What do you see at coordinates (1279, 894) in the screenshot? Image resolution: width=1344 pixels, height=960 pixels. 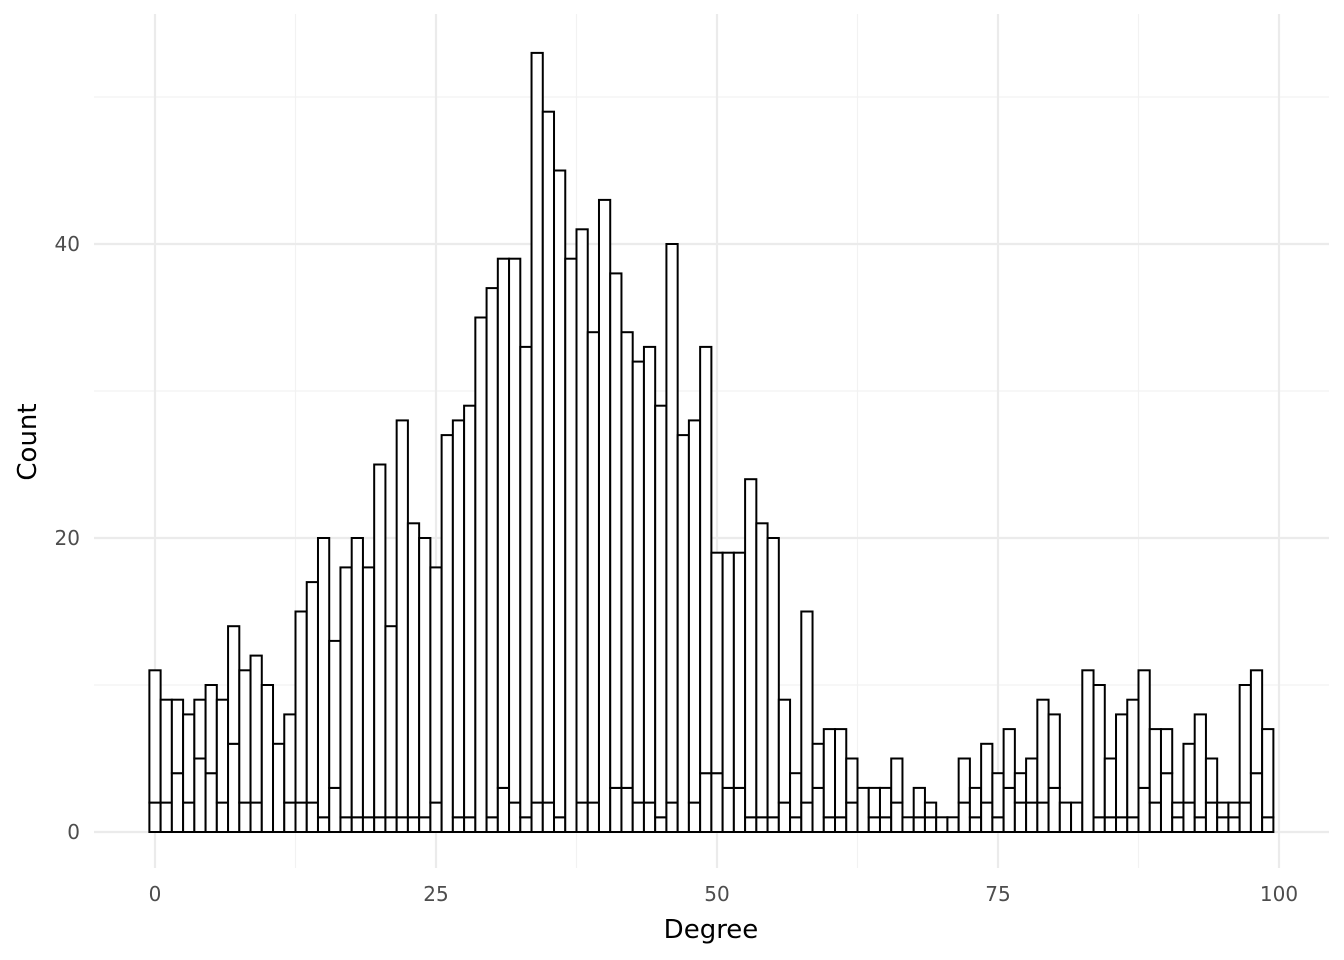 I see `x-tick-label: 100` at bounding box center [1279, 894].